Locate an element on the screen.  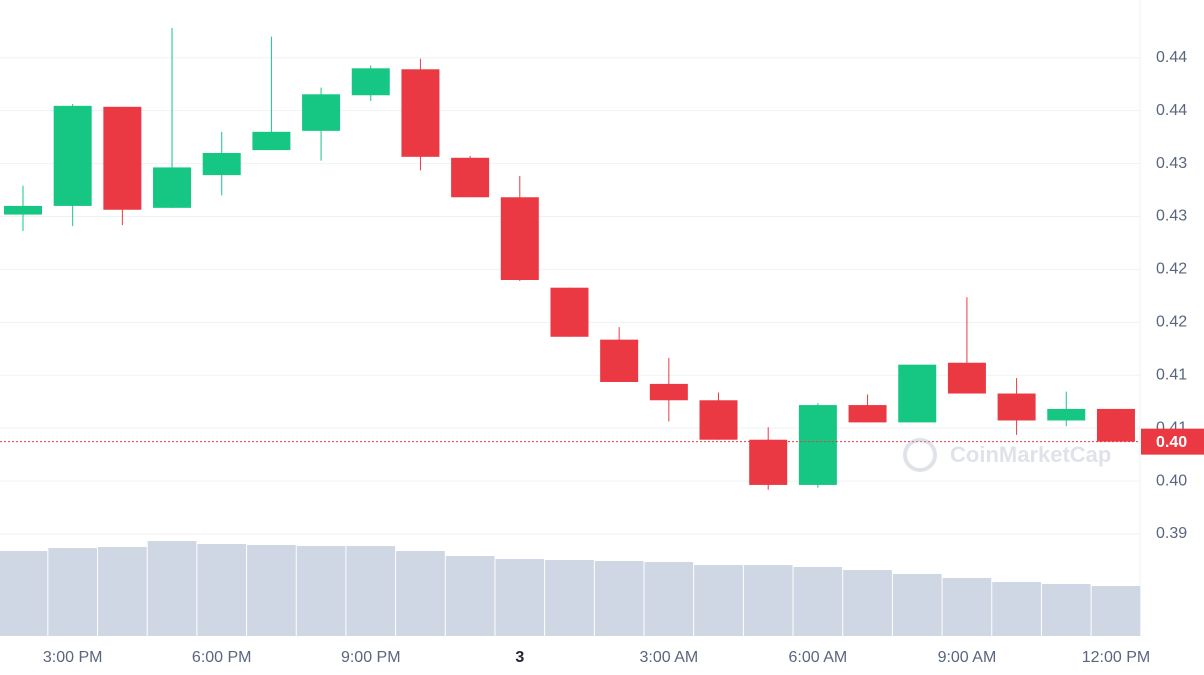
x-tick-label: 3 is located at coordinates (519, 657).